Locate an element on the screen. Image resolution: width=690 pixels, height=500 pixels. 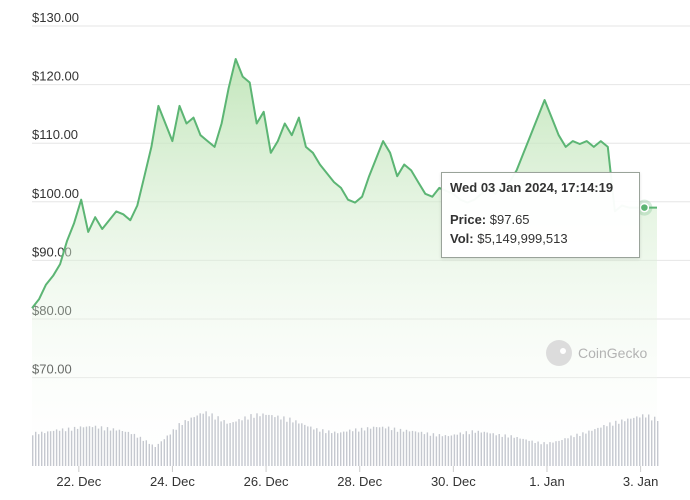
tooltip-volume-value: $5,149,999,513 is located at coordinates (522, 238).